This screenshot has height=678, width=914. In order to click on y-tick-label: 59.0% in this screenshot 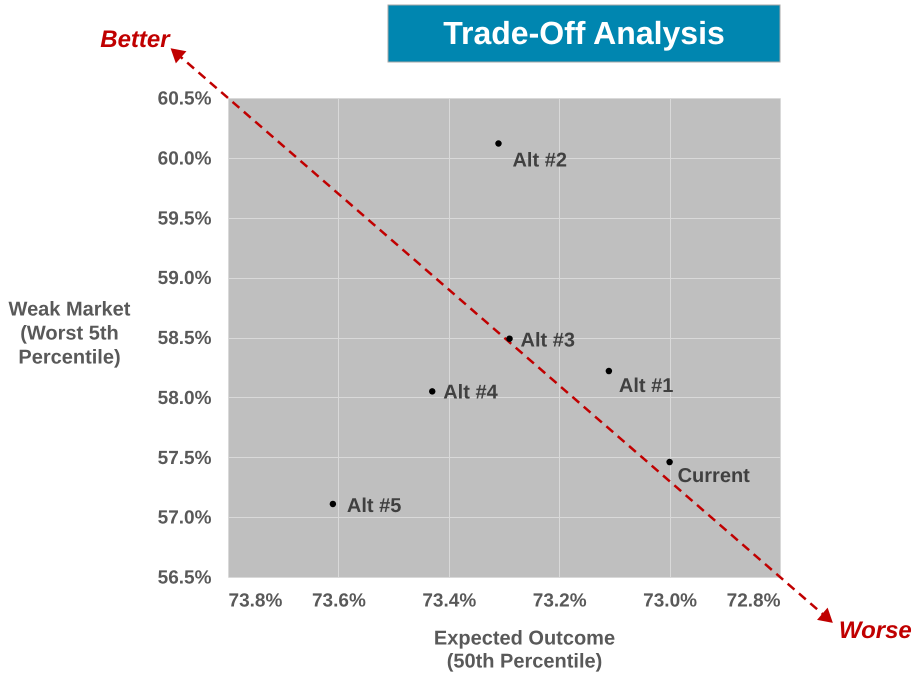, I will do `click(185, 279)`.